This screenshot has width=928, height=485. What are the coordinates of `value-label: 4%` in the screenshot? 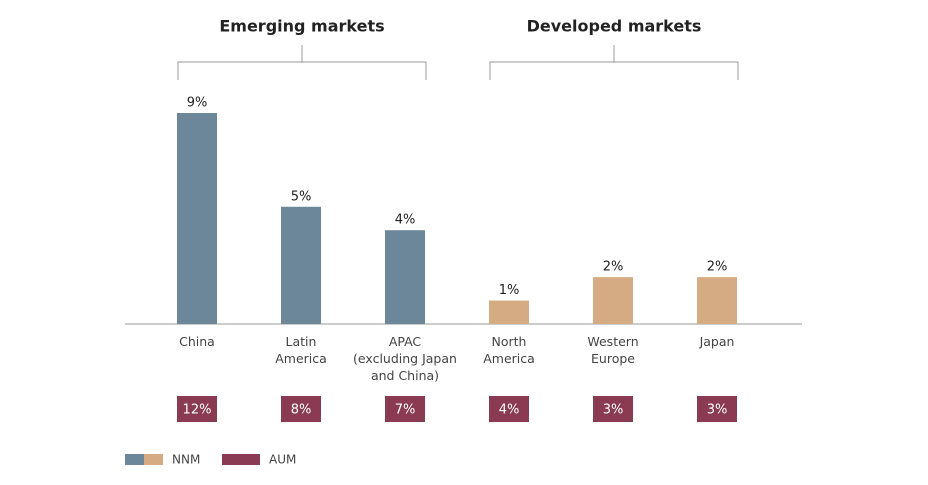 It's located at (405, 220).